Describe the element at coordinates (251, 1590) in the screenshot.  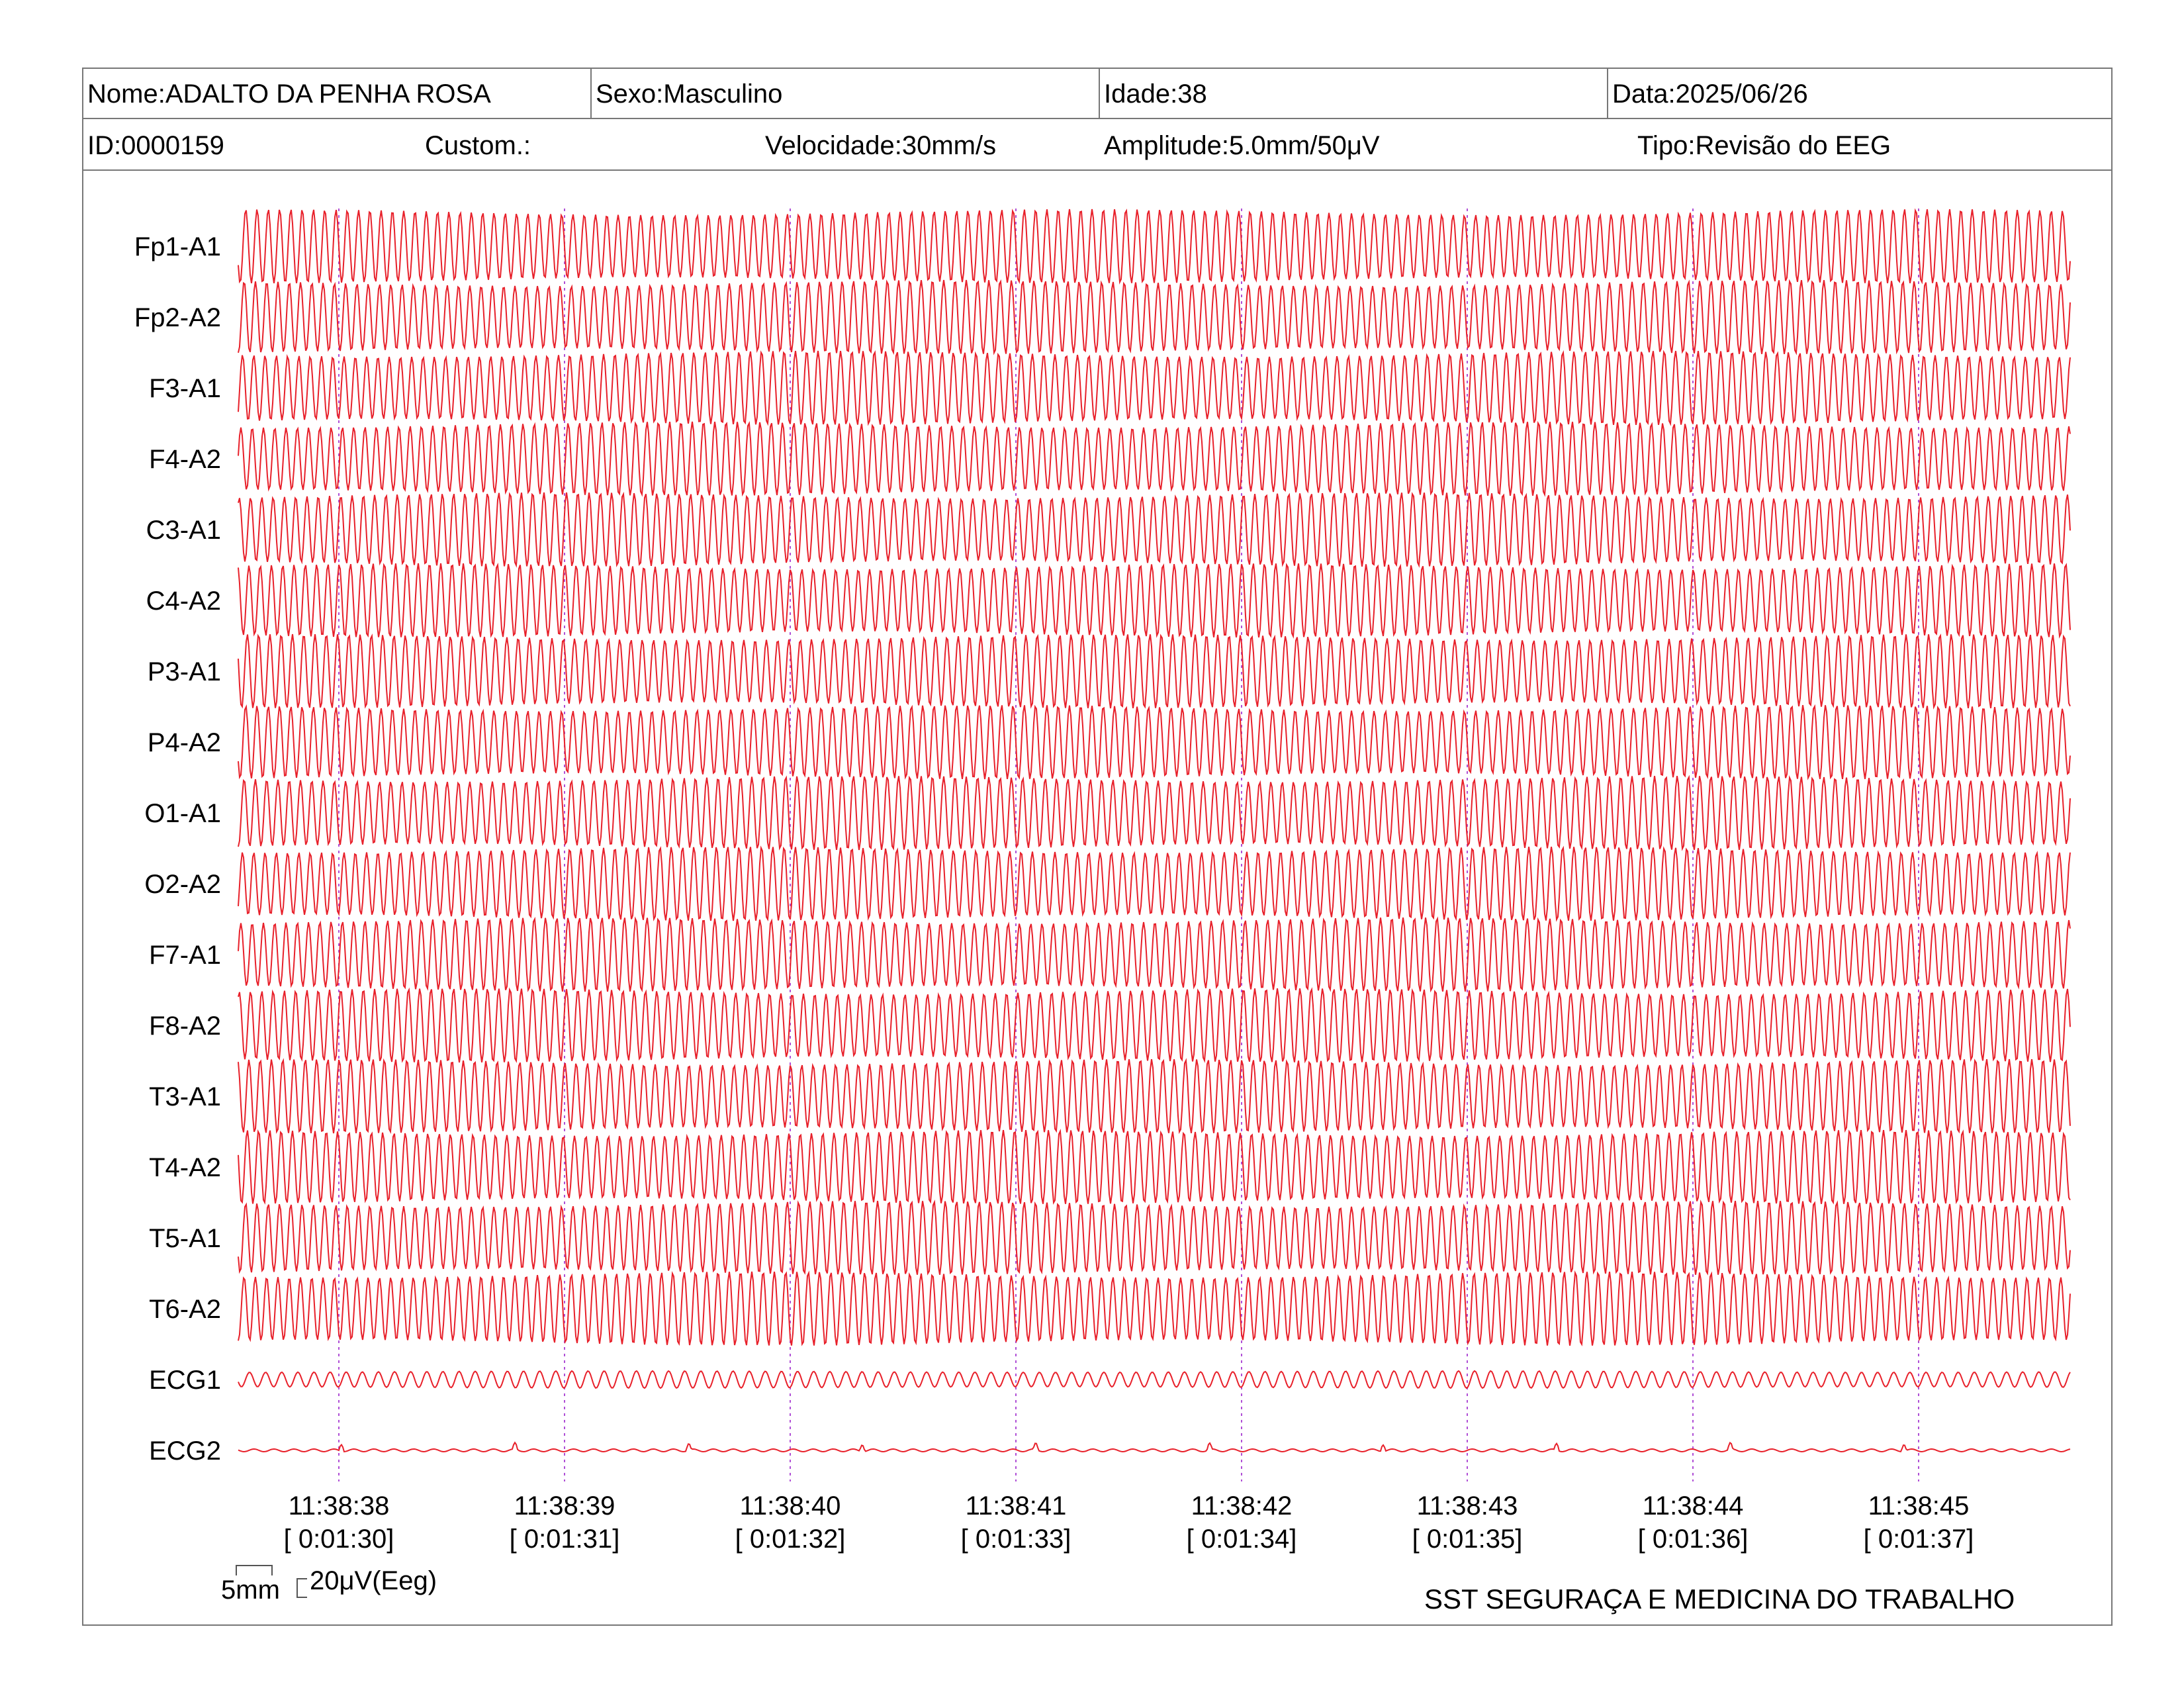
I see `time-calibration-label: 5mm` at that location.